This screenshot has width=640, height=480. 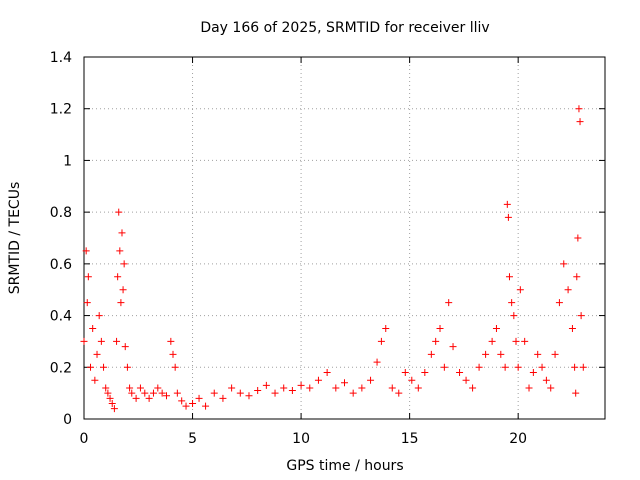 I want to click on x-tick-label: 20, so click(x=518, y=439).